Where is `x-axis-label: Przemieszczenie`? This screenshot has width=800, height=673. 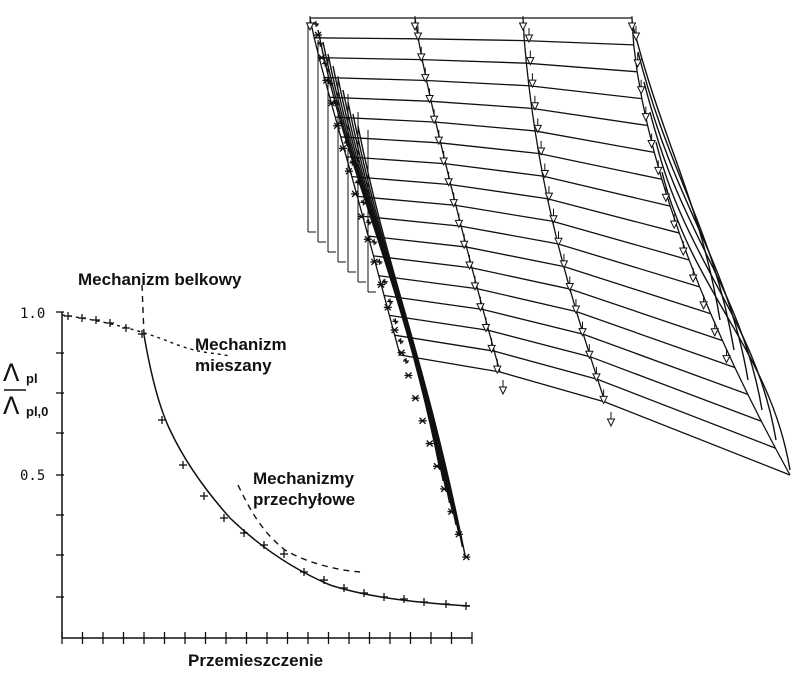
x-axis-label: Przemieszczenie is located at coordinates (255, 660).